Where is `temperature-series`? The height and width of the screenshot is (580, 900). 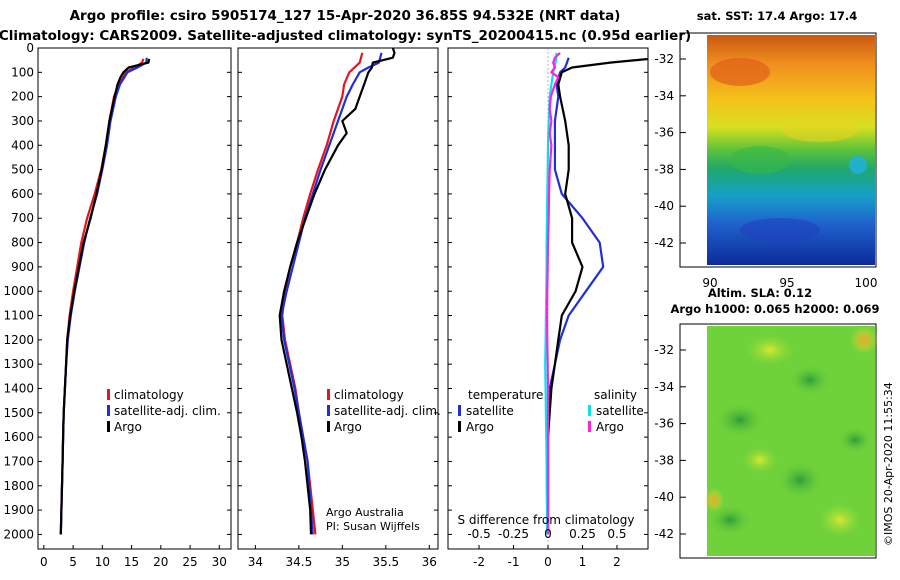 temperature-series is located at coordinates (105, 296).